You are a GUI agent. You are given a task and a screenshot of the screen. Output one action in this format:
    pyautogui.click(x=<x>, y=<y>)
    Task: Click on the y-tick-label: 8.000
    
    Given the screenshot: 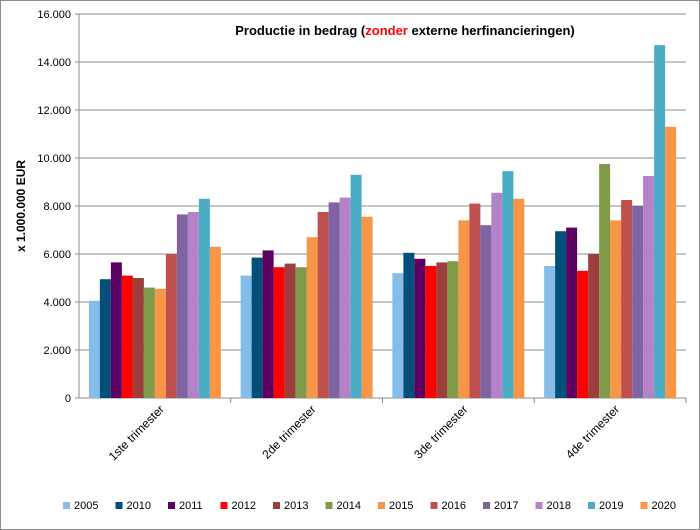 What is the action you would take?
    pyautogui.click(x=57, y=207)
    